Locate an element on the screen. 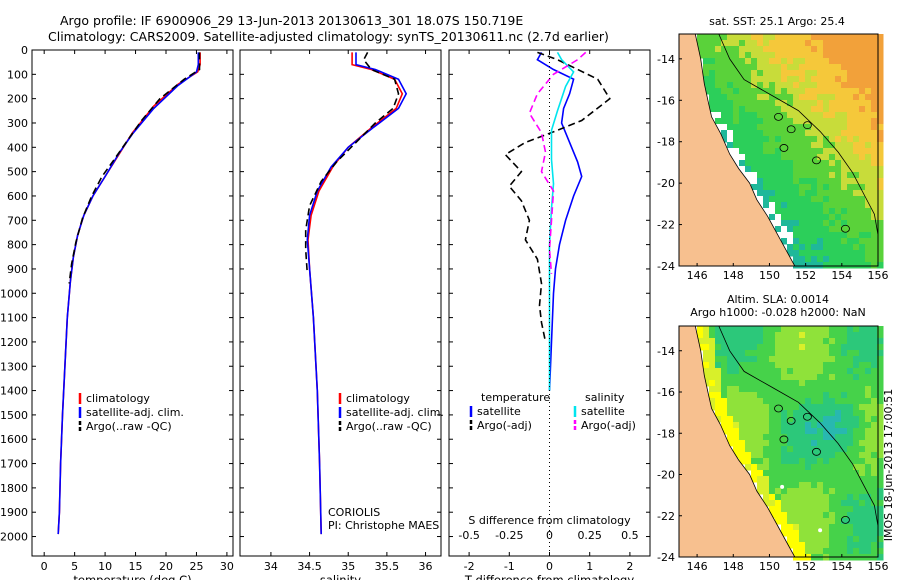  x-tick-label: 5 is located at coordinates (74, 566).